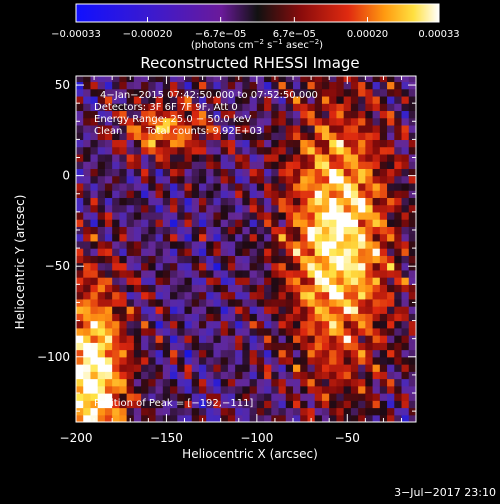 The width and height of the screenshot is (500, 504). What do you see at coordinates (250, 454) in the screenshot?
I see `x-axis-label: Heliocentric X (arcsec)` at bounding box center [250, 454].